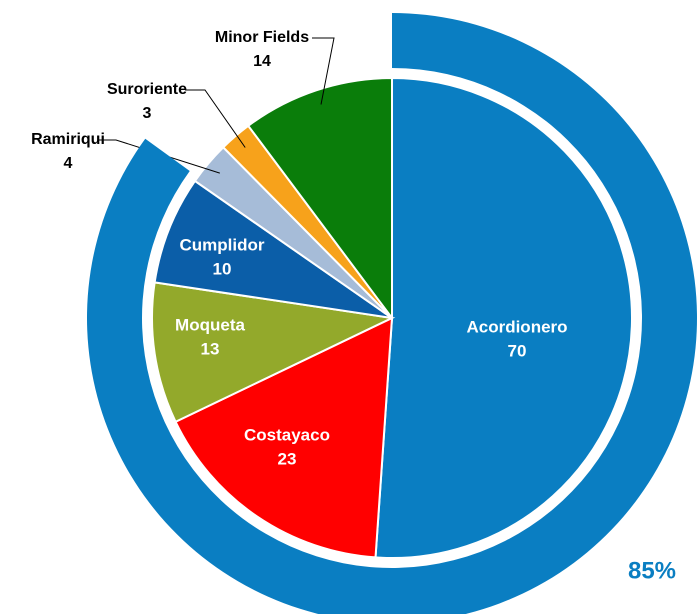  I want to click on slice-value: 10, so click(222, 268).